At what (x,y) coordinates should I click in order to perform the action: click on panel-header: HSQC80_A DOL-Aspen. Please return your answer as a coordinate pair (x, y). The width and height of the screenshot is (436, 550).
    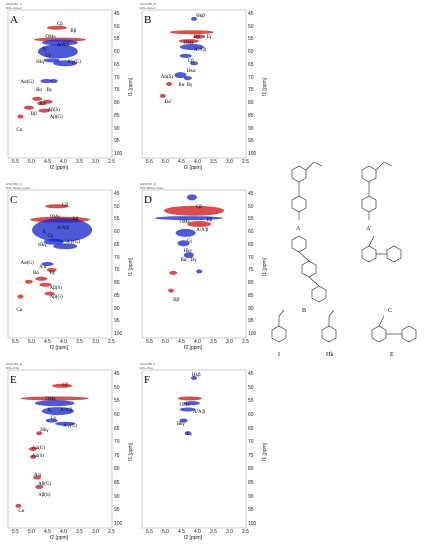
    Looking at the image, I should click on (14, 6).